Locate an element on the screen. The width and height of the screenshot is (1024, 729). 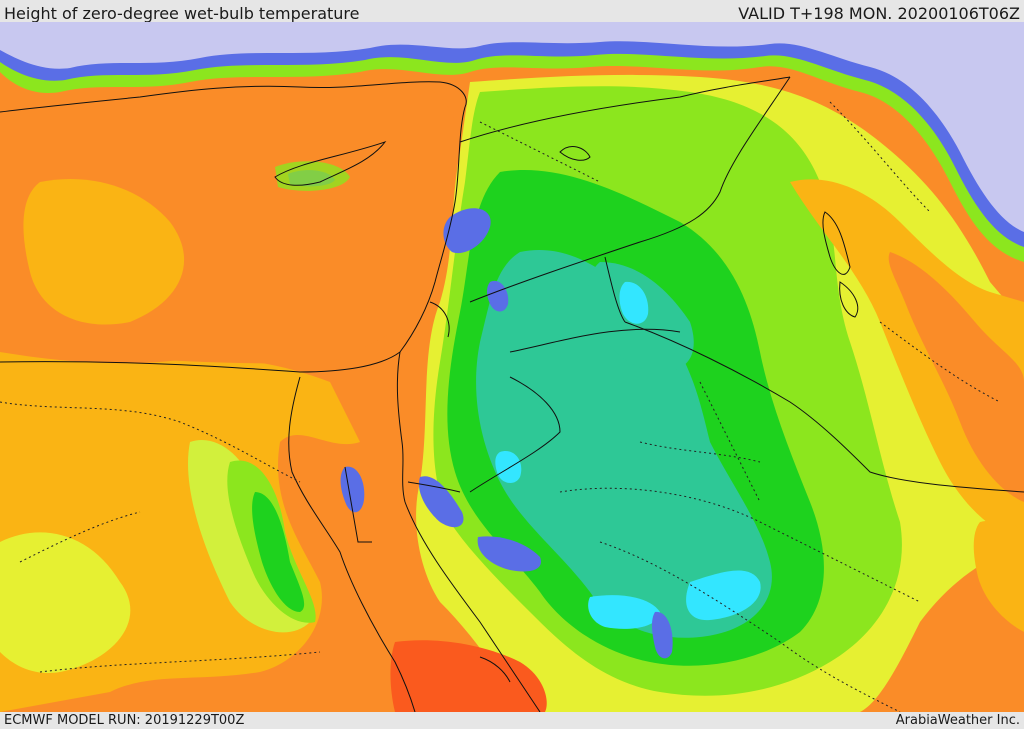
model-run: ECMWF MODEL RUN: 20191229T00Z is located at coordinates (124, 720).